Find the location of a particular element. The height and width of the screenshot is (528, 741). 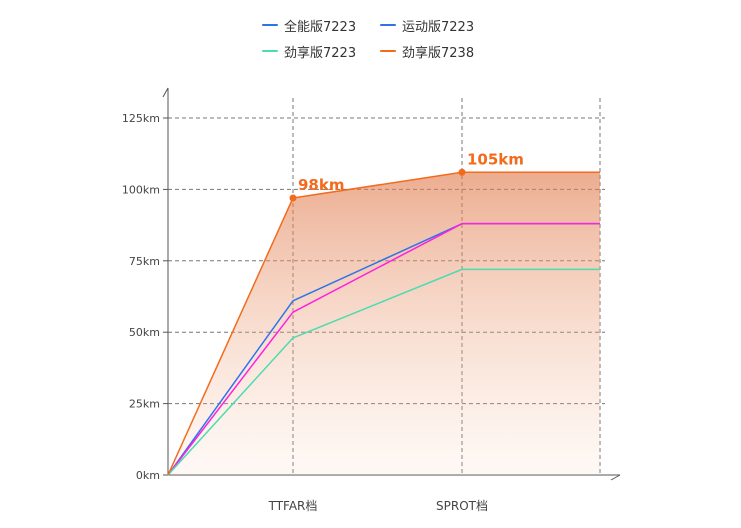

legend-label: 全能版7223 is located at coordinates (320, 27).